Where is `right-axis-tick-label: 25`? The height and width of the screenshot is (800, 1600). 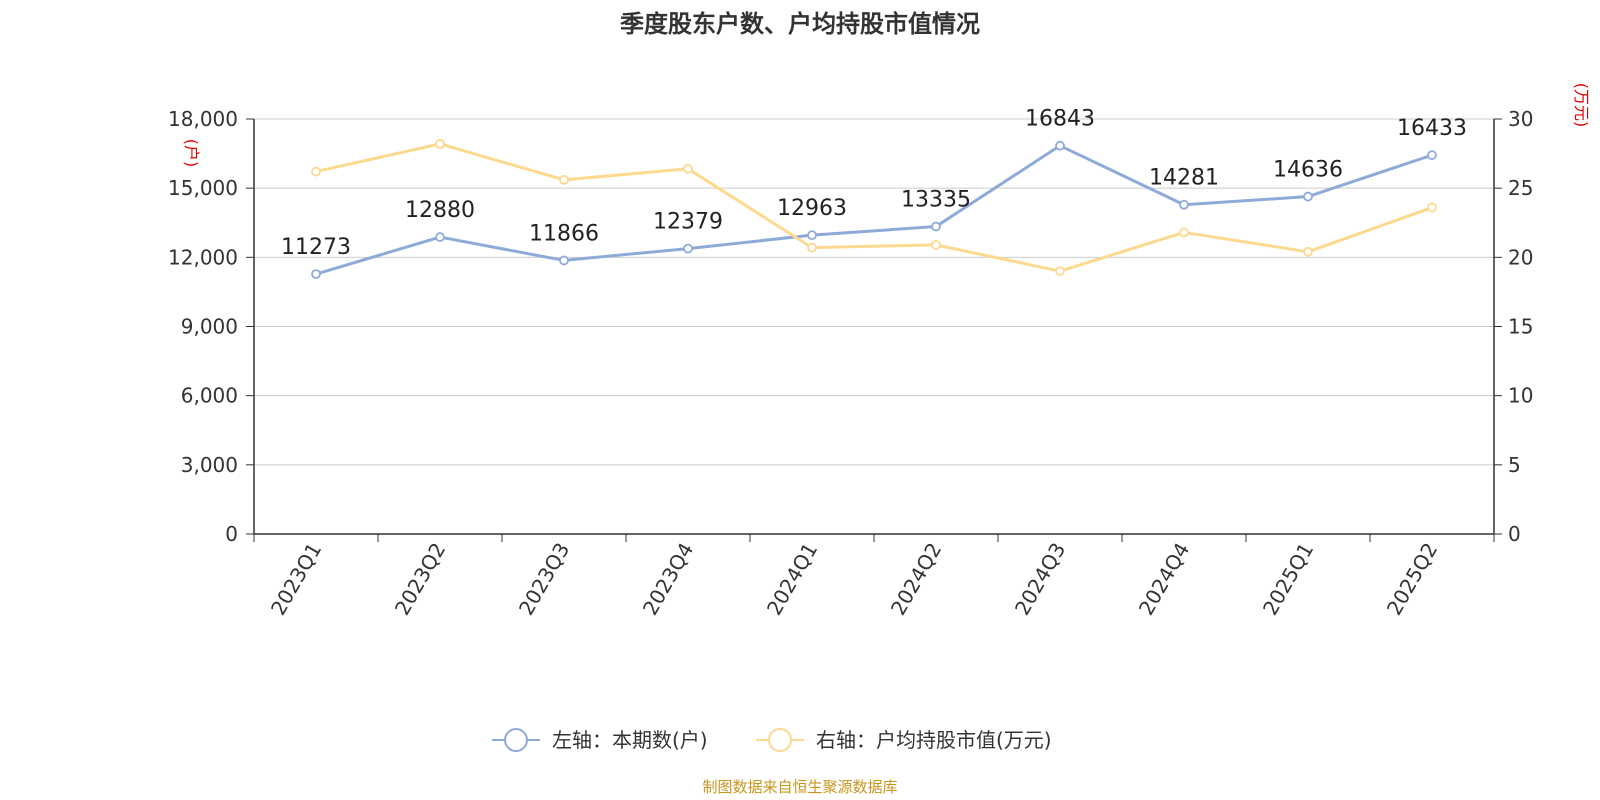 right-axis-tick-label: 25 is located at coordinates (1520, 188).